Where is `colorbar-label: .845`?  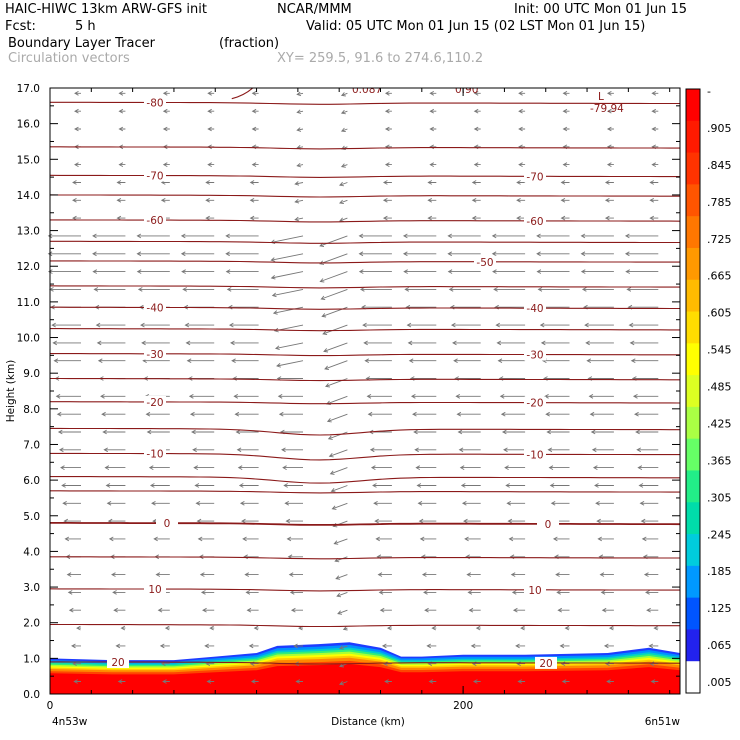
colorbar-label: .845 is located at coordinates (719, 165).